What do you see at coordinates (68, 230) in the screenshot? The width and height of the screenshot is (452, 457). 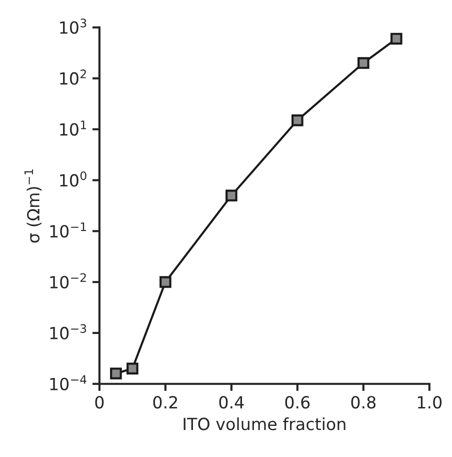 I see `y-tick-label: 10$^{−1}$` at bounding box center [68, 230].